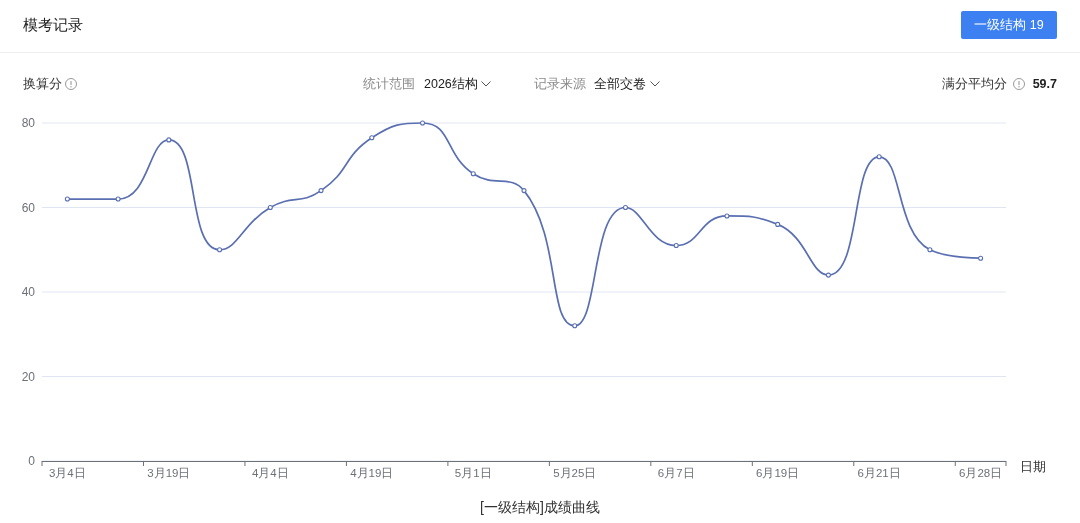 This screenshot has width=1080, height=523. What do you see at coordinates (42, 84) in the screenshot?
I see `y-axis-title: 换算分` at bounding box center [42, 84].